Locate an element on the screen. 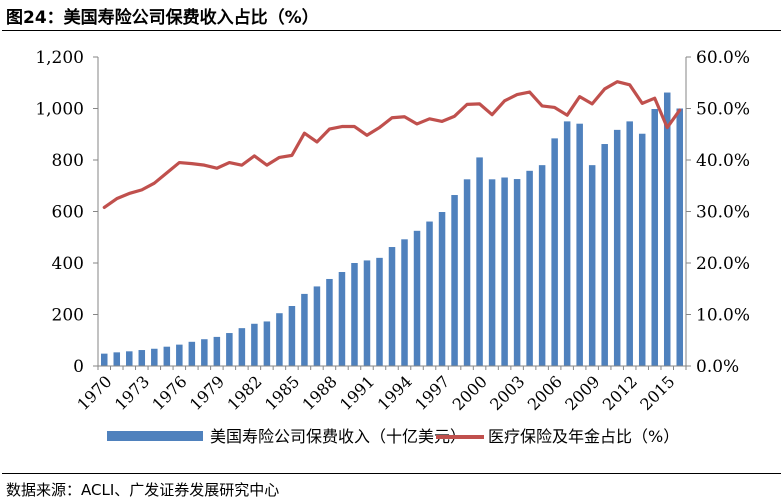  x-tick-label: 2012 is located at coordinates (620, 393).